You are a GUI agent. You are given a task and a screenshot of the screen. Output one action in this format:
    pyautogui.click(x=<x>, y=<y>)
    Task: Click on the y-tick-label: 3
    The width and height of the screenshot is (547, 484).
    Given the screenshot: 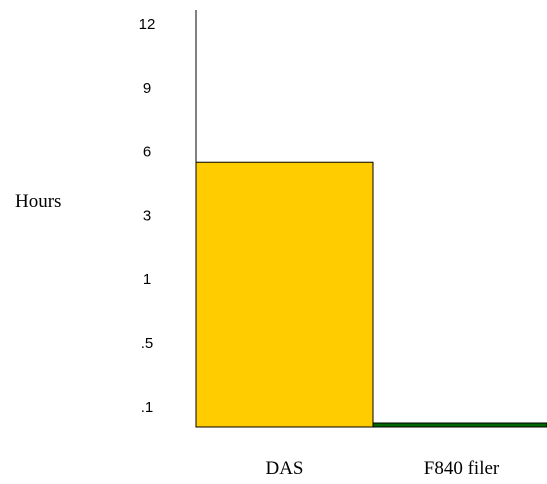 What is the action you would take?
    pyautogui.click(x=147, y=215)
    